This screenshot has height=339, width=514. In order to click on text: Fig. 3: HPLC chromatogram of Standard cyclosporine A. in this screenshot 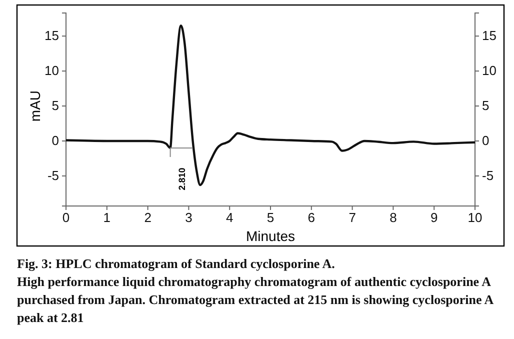, I will do `click(176, 263)`.